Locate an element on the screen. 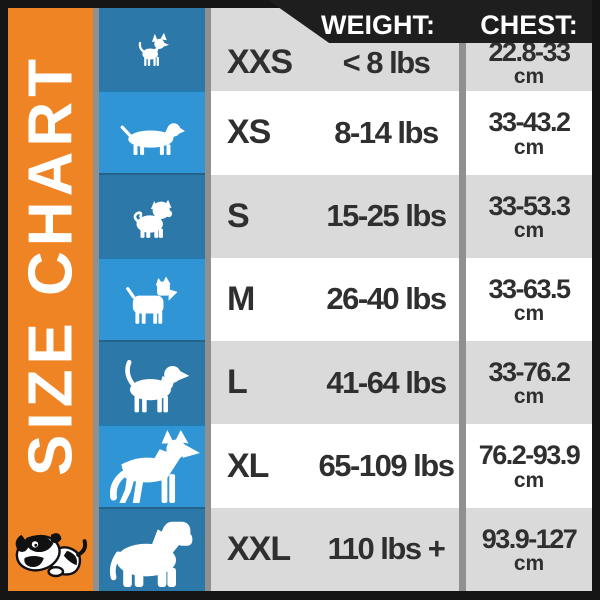 The image size is (600, 600). size-row: S 15-25 lbs 33-53.3 cm is located at coordinates (401, 216).